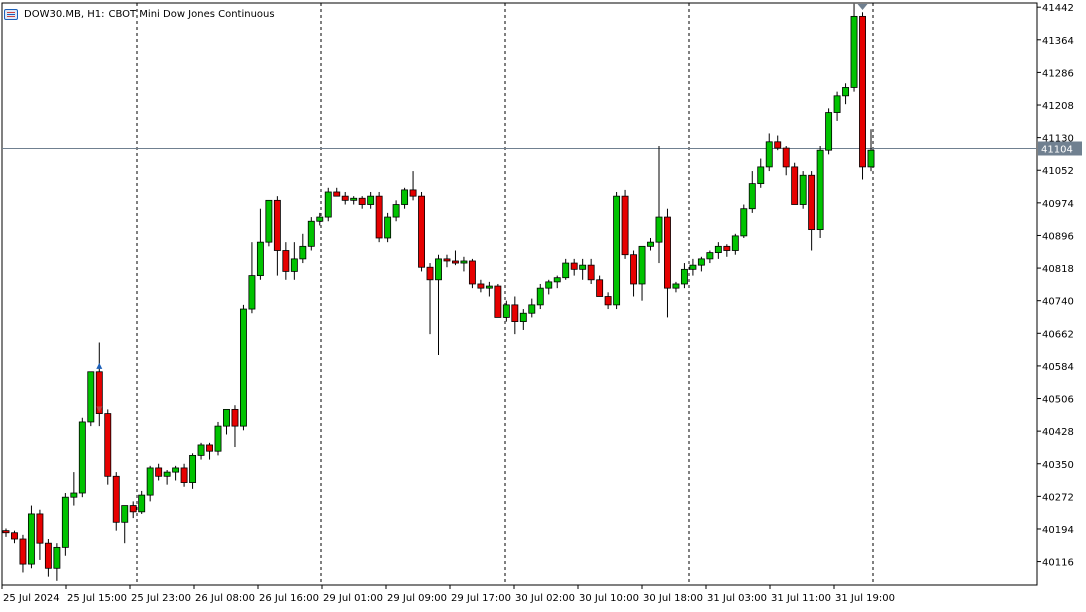 This screenshot has width=1086, height=612. I want to click on x-tick-label: 29 Jul 17:00, so click(481, 598).